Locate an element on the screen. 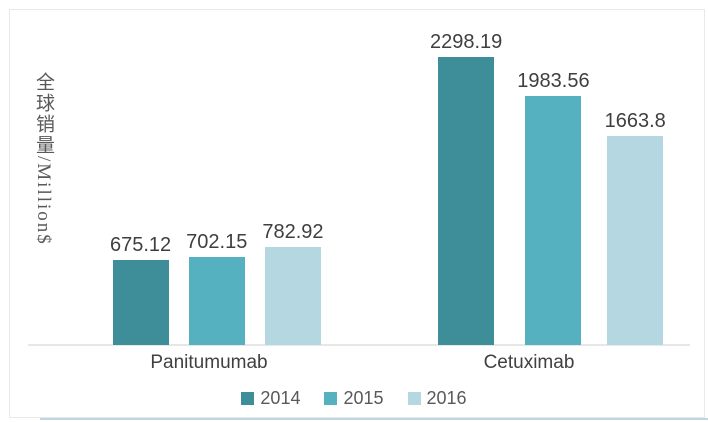 Image resolution: width=708 pixels, height=422 pixels. bar-2016-cetuximab: 1663.8 is located at coordinates (635, 227).